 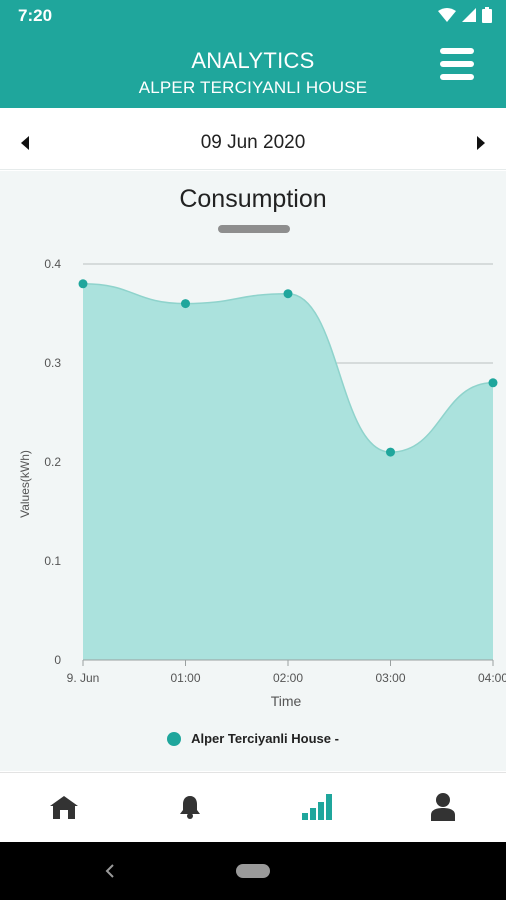 What do you see at coordinates (487, 17) in the screenshot?
I see `battery-icon` at bounding box center [487, 17].